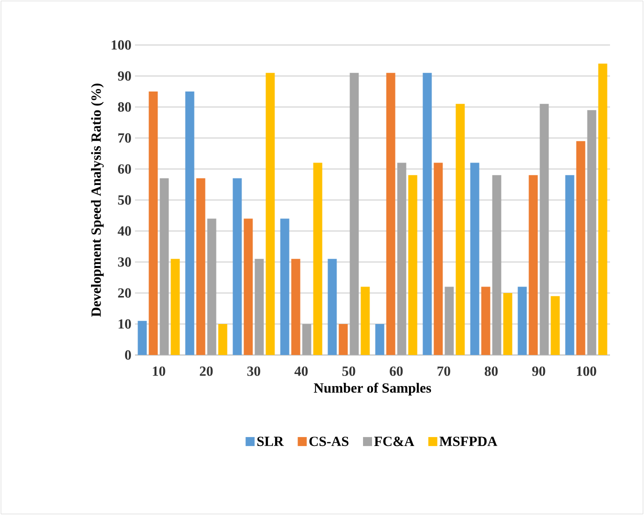 This screenshot has height=515, width=644. What do you see at coordinates (128, 355) in the screenshot?
I see `y-tick-label: 0` at bounding box center [128, 355].